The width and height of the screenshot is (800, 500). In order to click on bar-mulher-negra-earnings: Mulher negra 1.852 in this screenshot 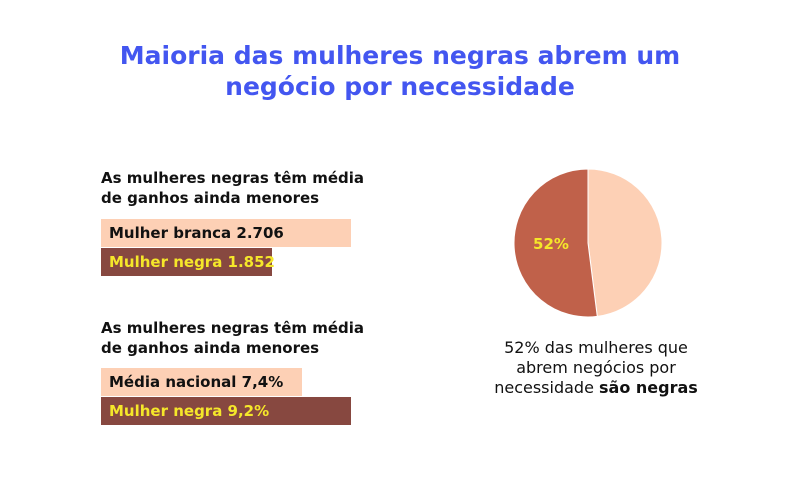, I will do `click(188, 262)`.